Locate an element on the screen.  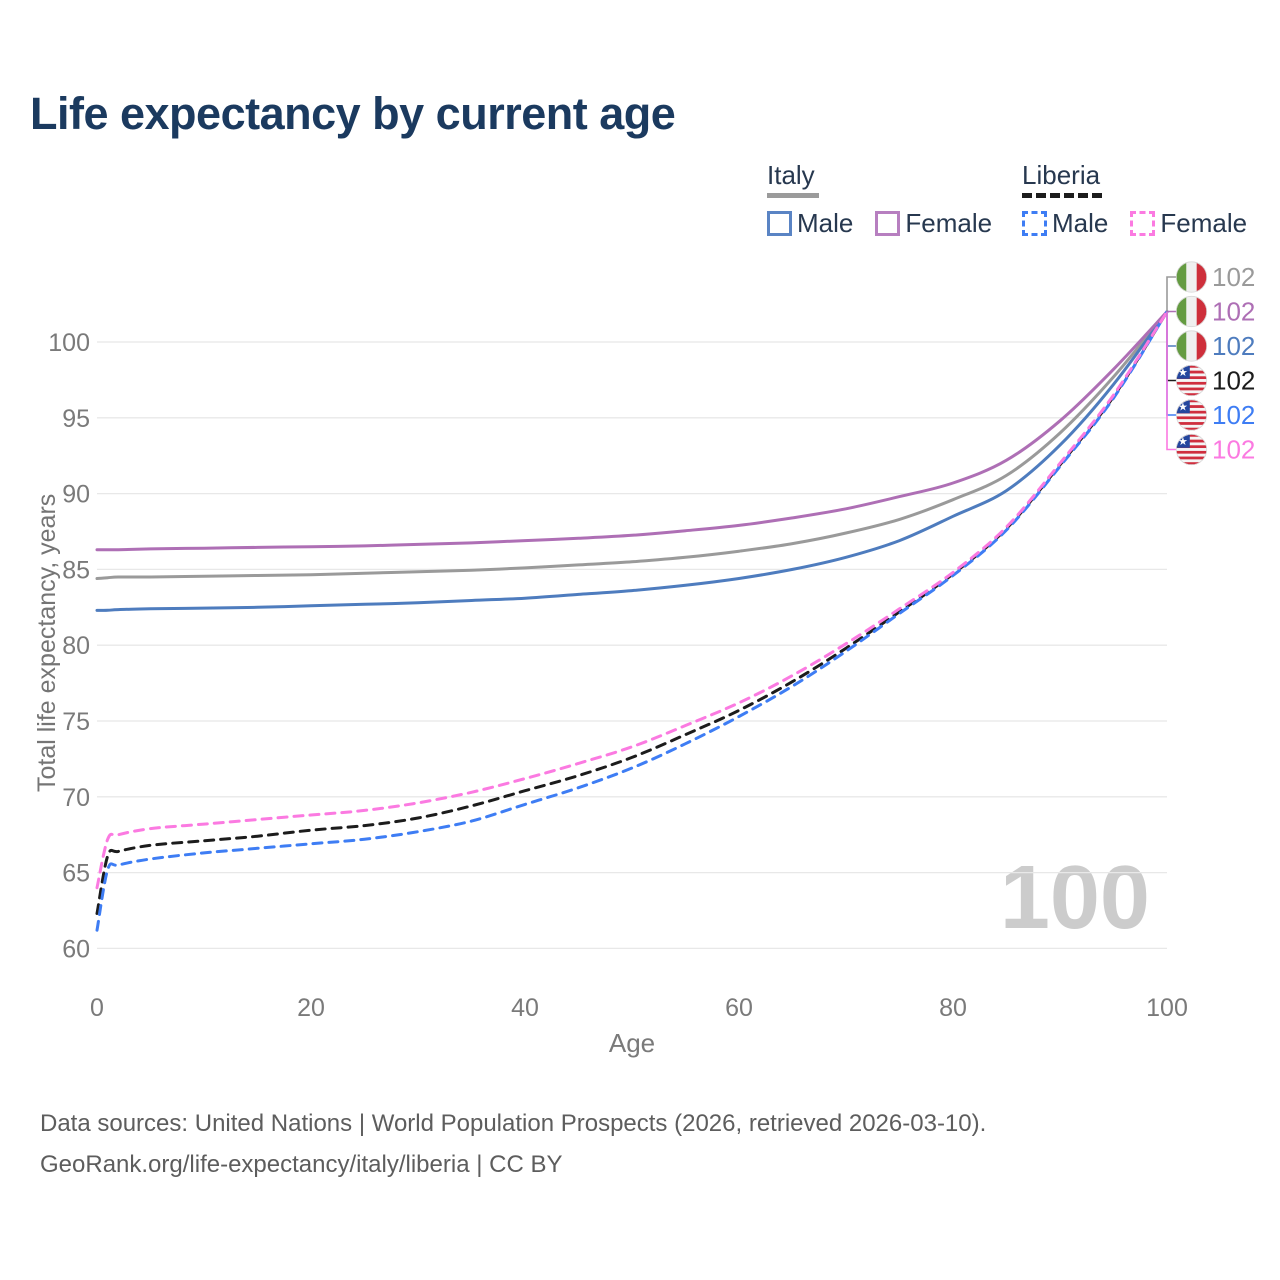
legend-italy-female-label: Female is located at coordinates (949, 223).